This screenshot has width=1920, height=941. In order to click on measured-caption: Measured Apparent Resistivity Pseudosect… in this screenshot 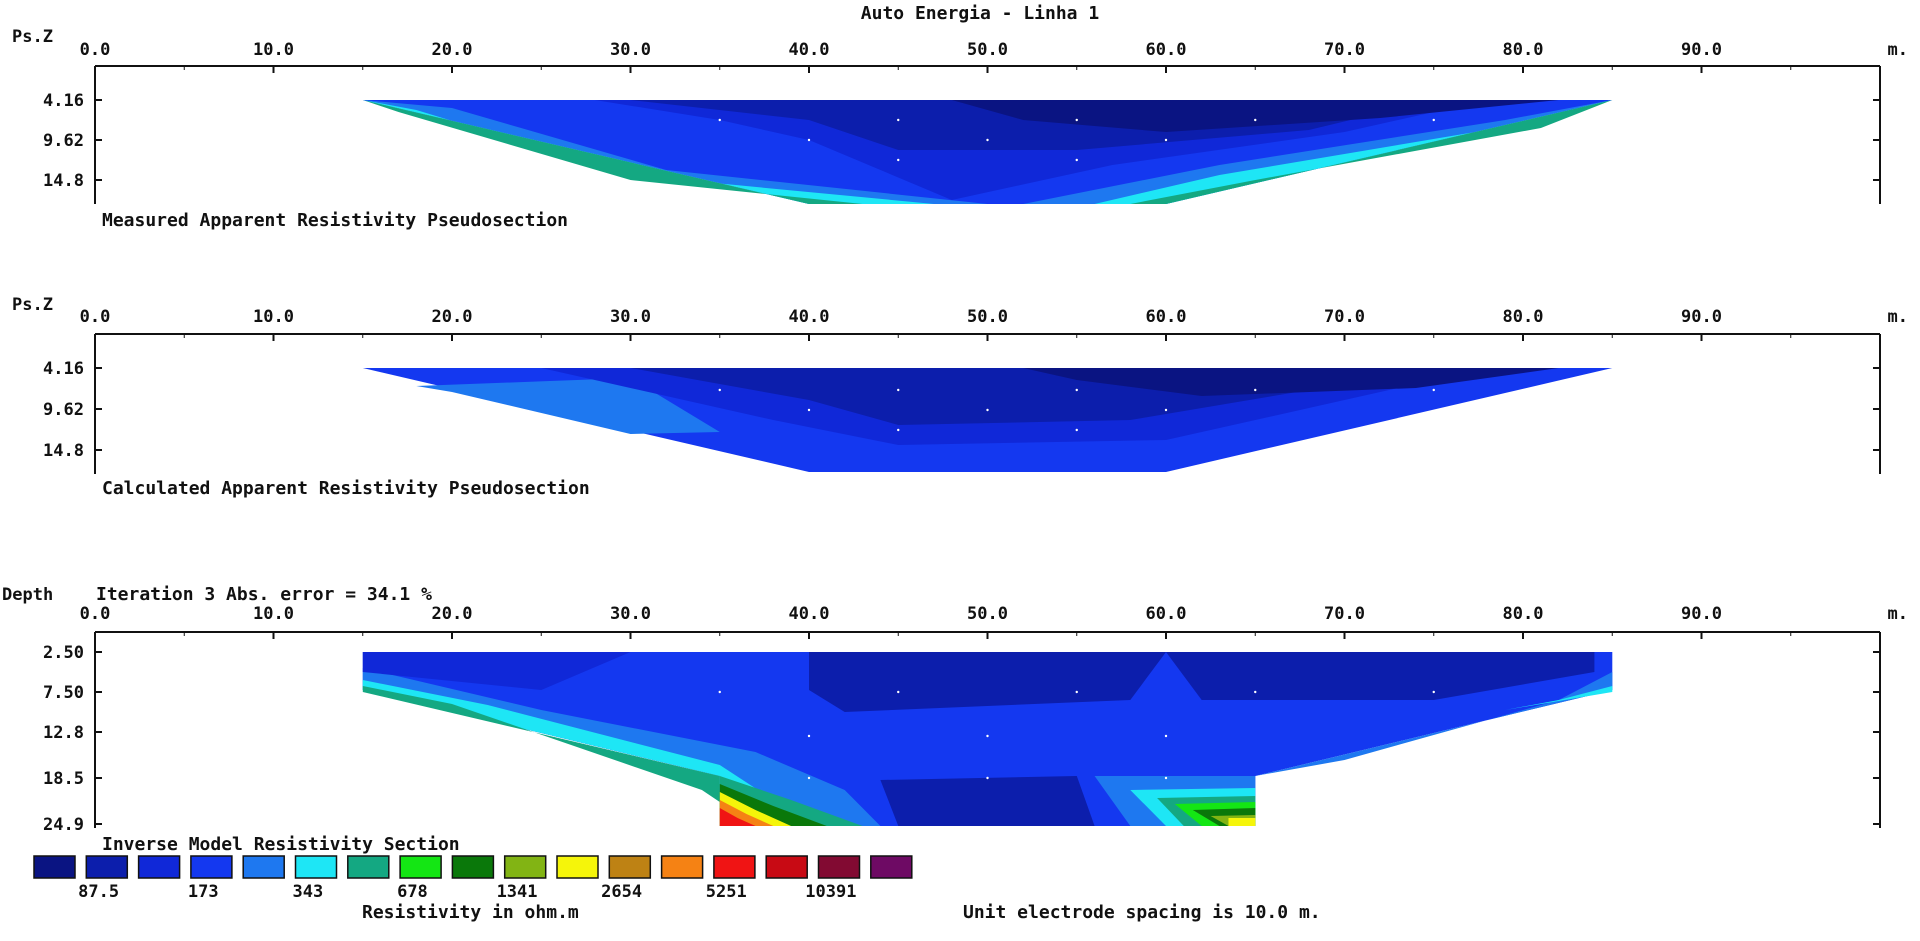, I will do `click(335, 220)`.